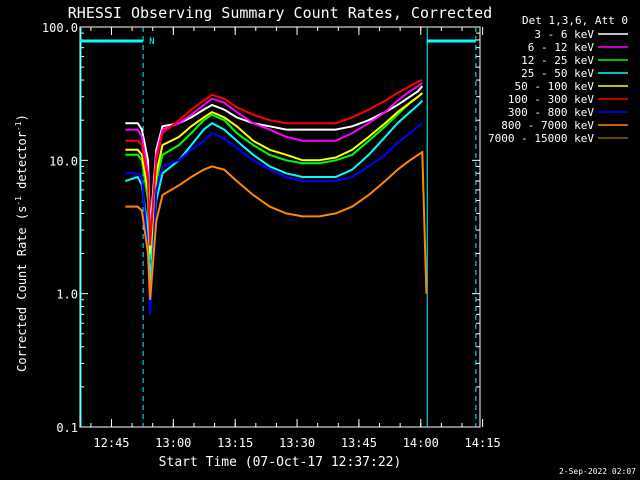 This screenshot has height=480, width=640. What do you see at coordinates (173, 443) in the screenshot?
I see `x-tick-label: 13:00` at bounding box center [173, 443].